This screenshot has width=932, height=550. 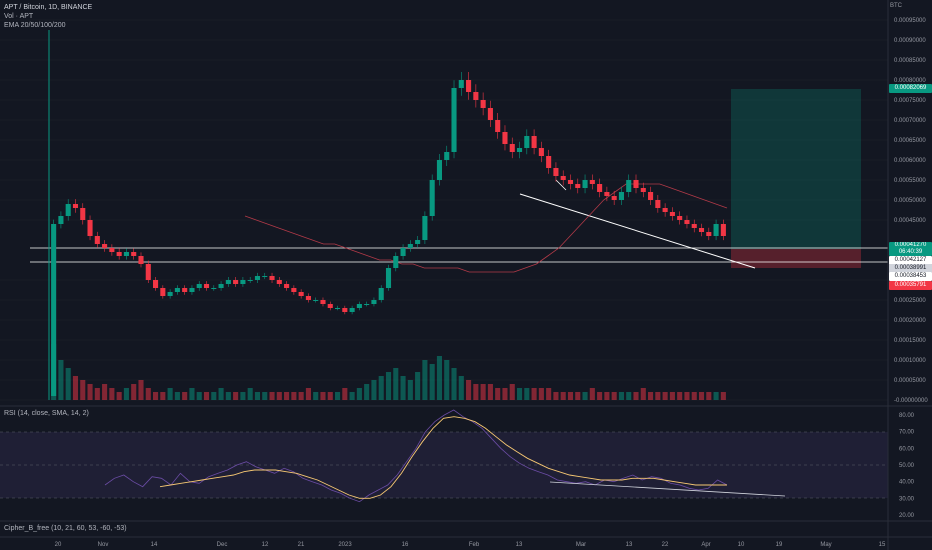 I want to click on cipher-legend: Cipher_B_free (10, 21, 60, 53, -60, -53), so click(x=65, y=528).